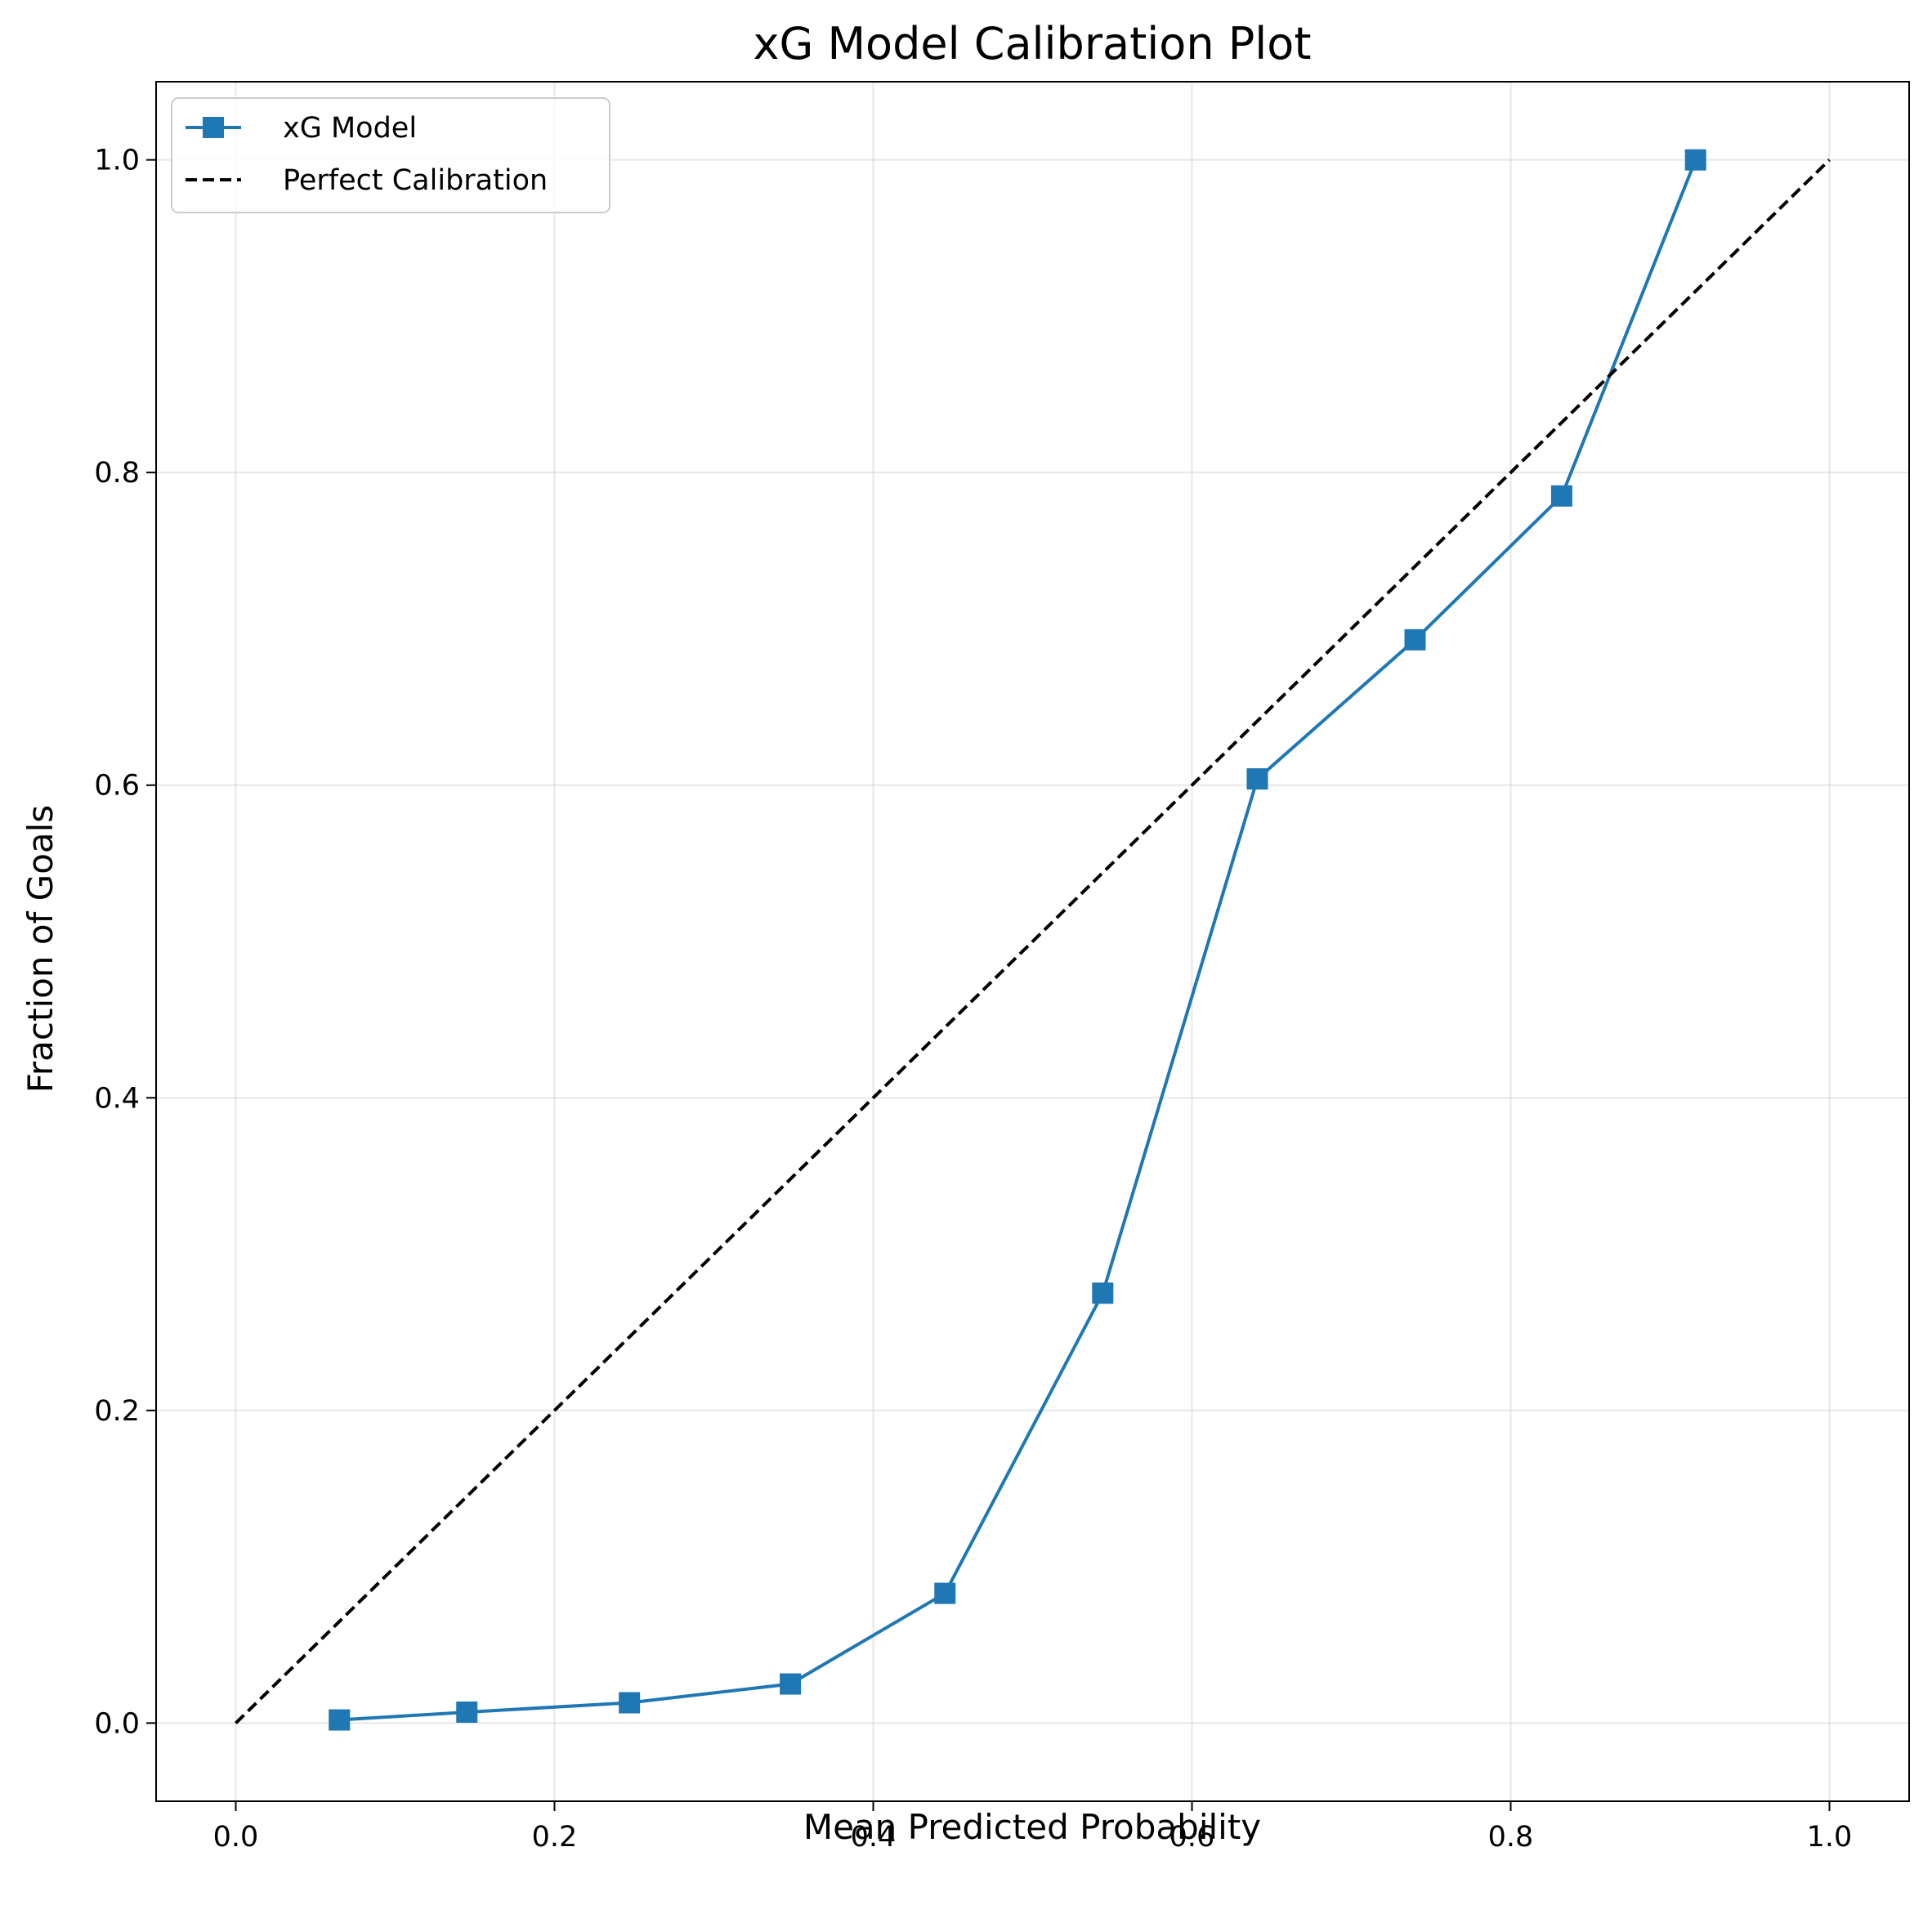  I want to click on legend-marker, so click(213, 127).